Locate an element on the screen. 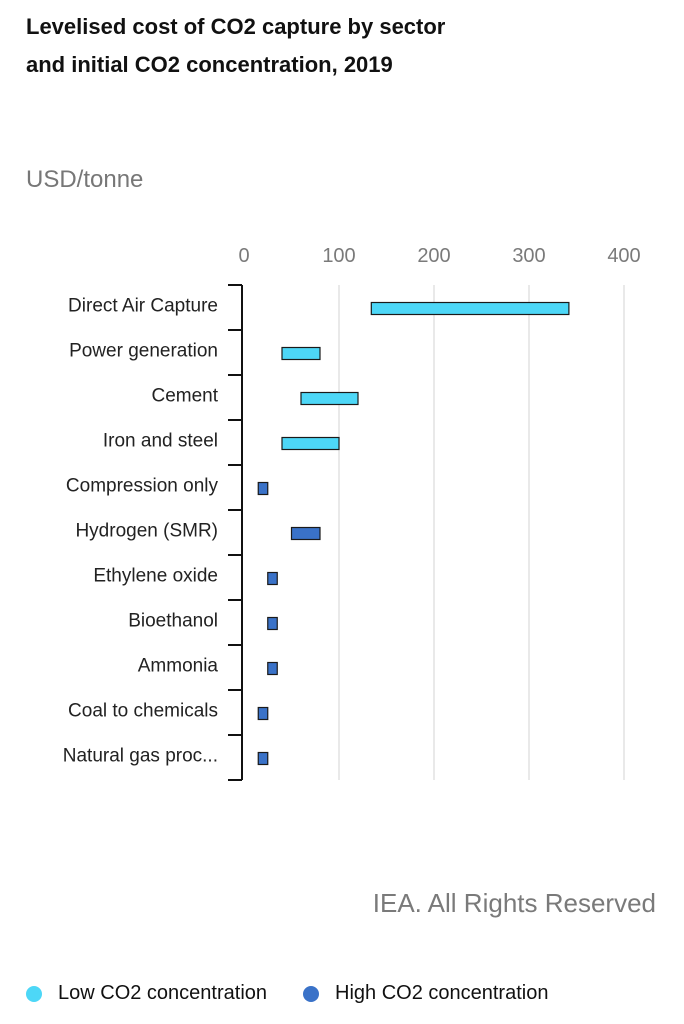 The image size is (684, 1024). x-tick-label-400: 400 is located at coordinates (623, 256).